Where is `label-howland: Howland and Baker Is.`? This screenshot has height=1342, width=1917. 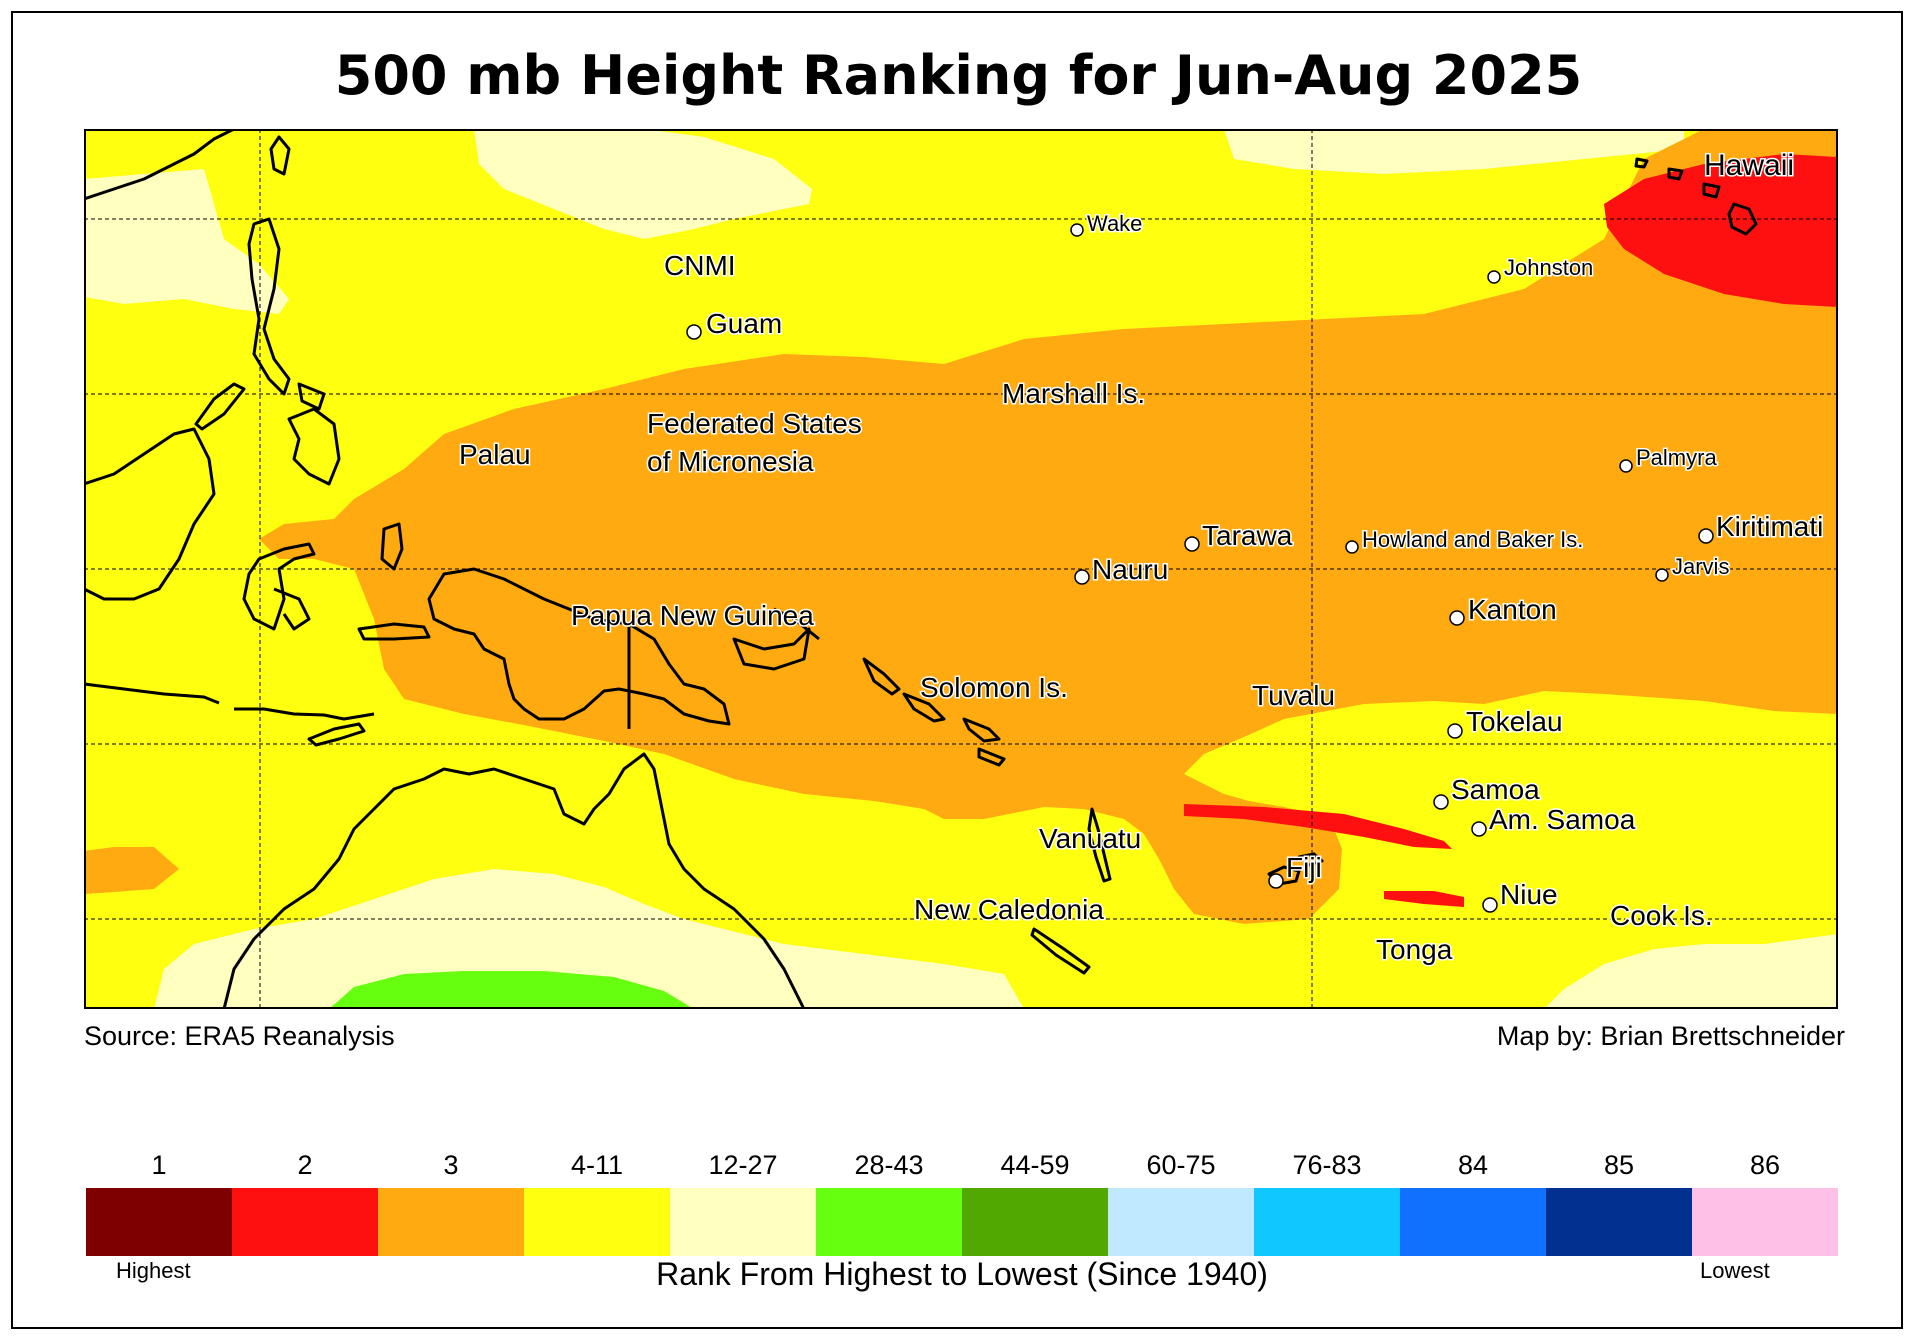
label-howland: Howland and Baker Is. is located at coordinates (1472, 539).